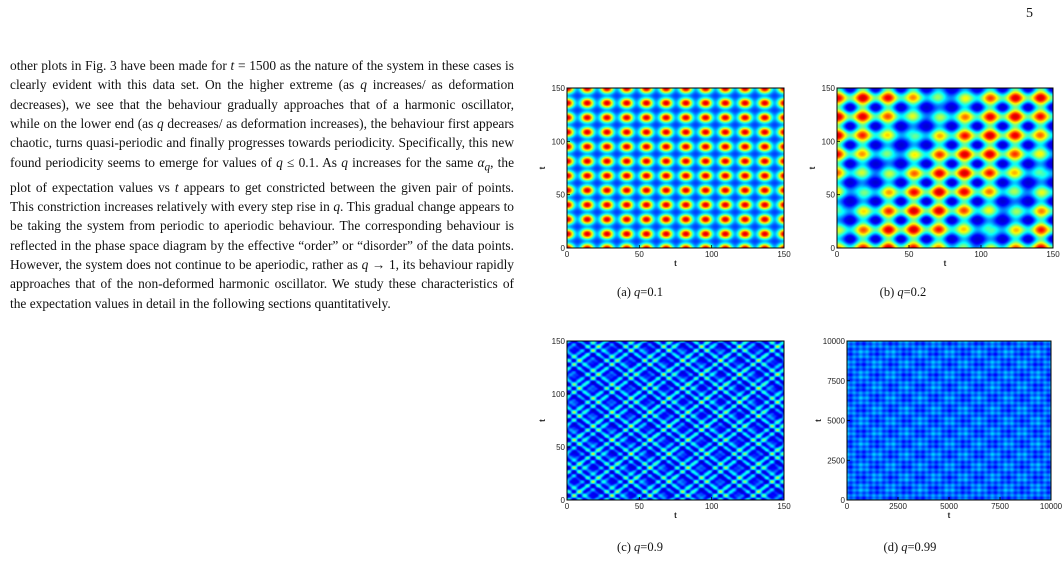 The width and height of the screenshot is (1063, 564). What do you see at coordinates (312, 162) in the screenshot?
I see `text-run: ≤ 0.1. As` at bounding box center [312, 162].